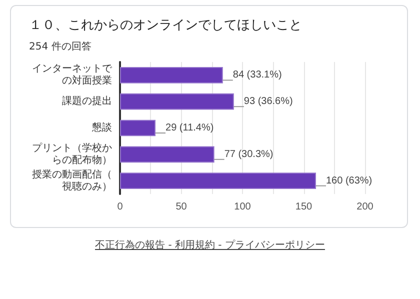  What do you see at coordinates (72, 180) in the screenshot?
I see `y-tick-label: 授業の動画配信（視聴のみ）` at bounding box center [72, 180].